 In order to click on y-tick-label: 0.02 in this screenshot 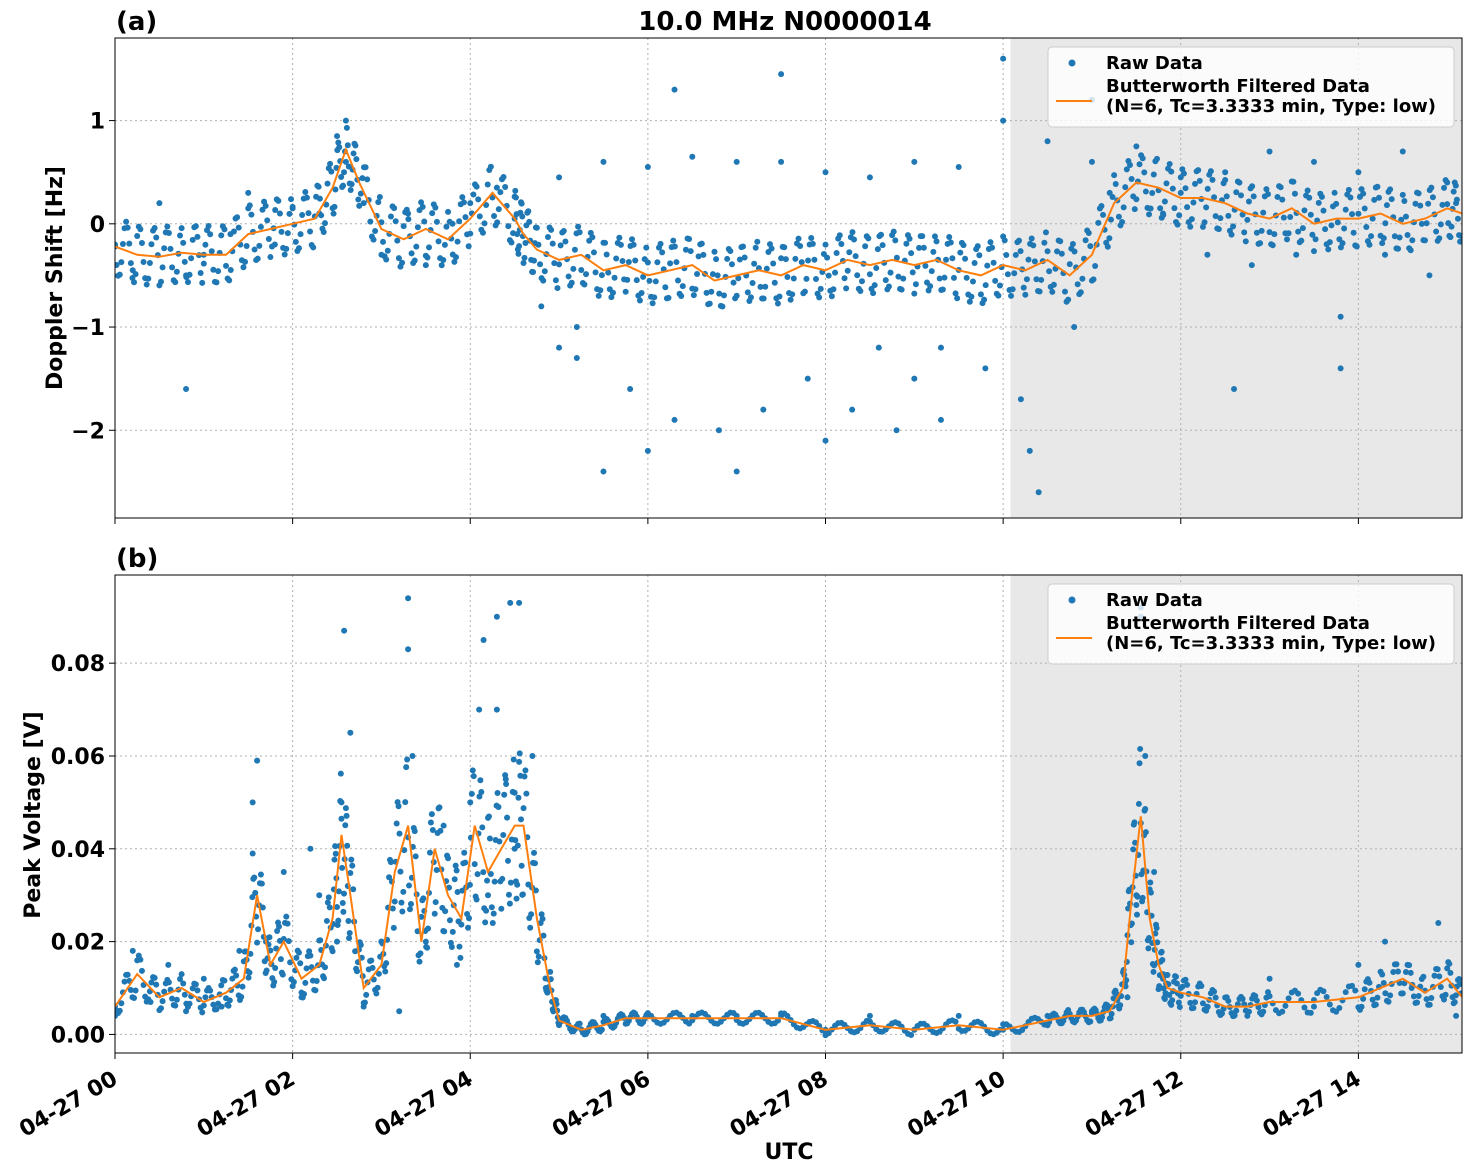, I will do `click(78, 943)`.